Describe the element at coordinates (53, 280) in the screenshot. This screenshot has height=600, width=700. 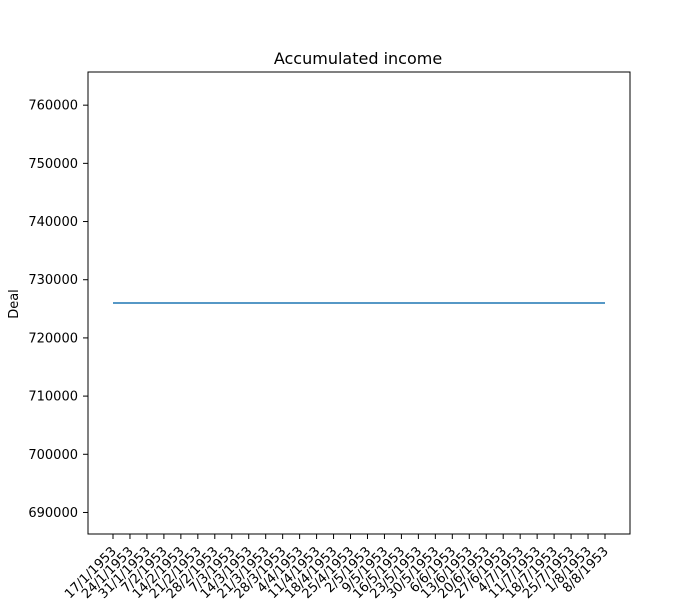
I see `y-tick-label: 730000` at that location.